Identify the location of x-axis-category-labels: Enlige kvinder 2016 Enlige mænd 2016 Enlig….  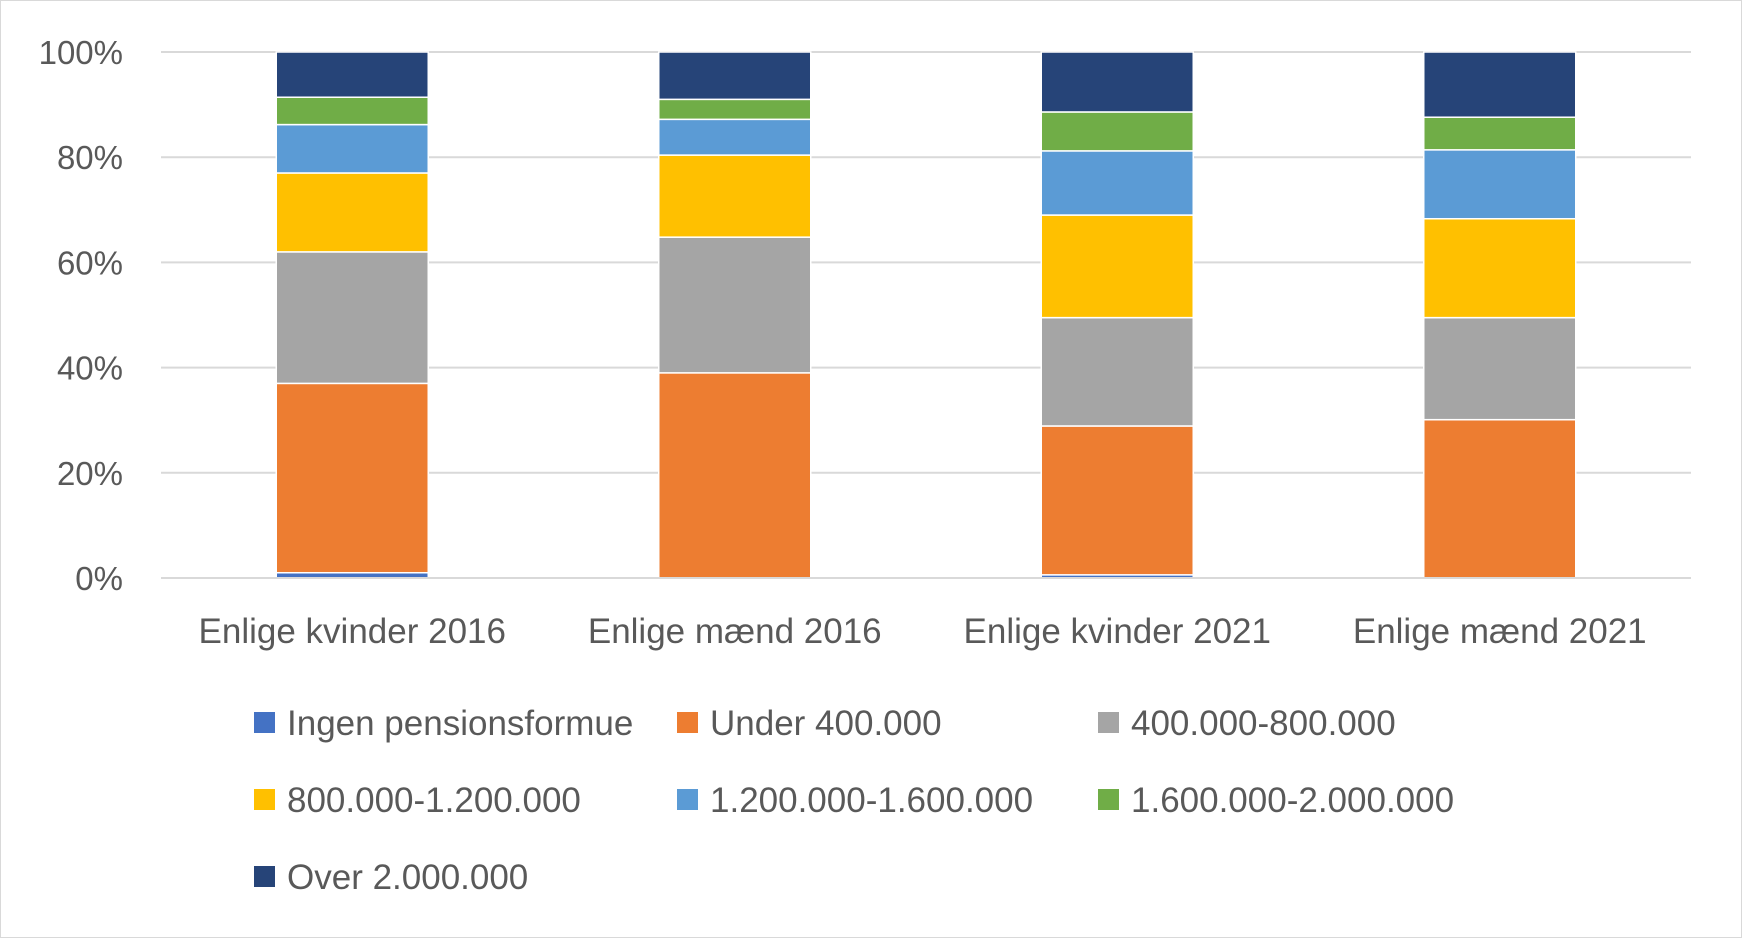
(923, 631).